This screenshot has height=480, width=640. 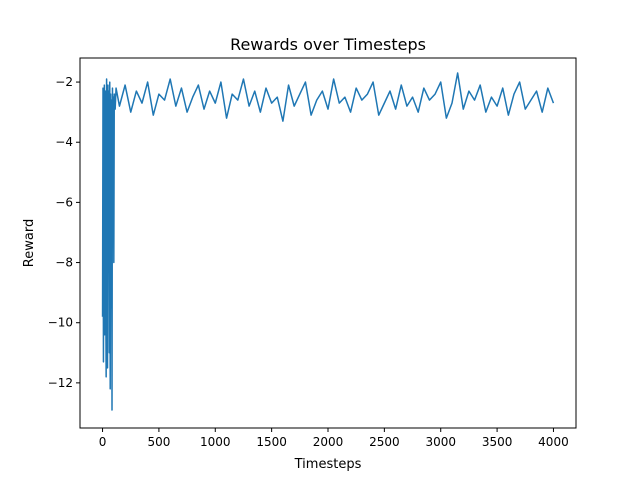 I want to click on x-tick-label: 1500, so click(x=271, y=442).